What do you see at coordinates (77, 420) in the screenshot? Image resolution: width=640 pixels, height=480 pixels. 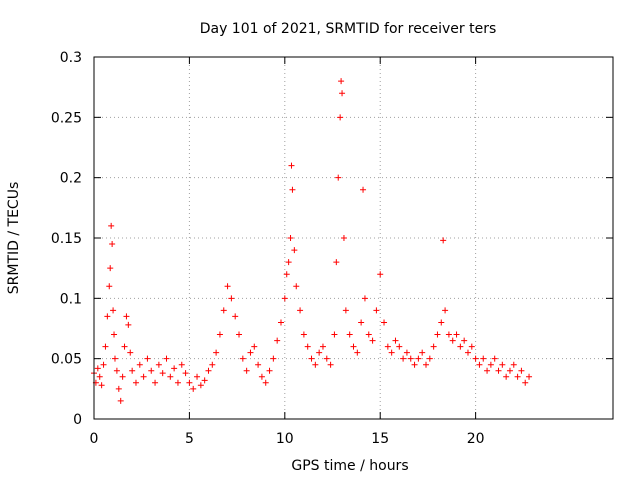 I see `y-tick-label: 0` at bounding box center [77, 420].